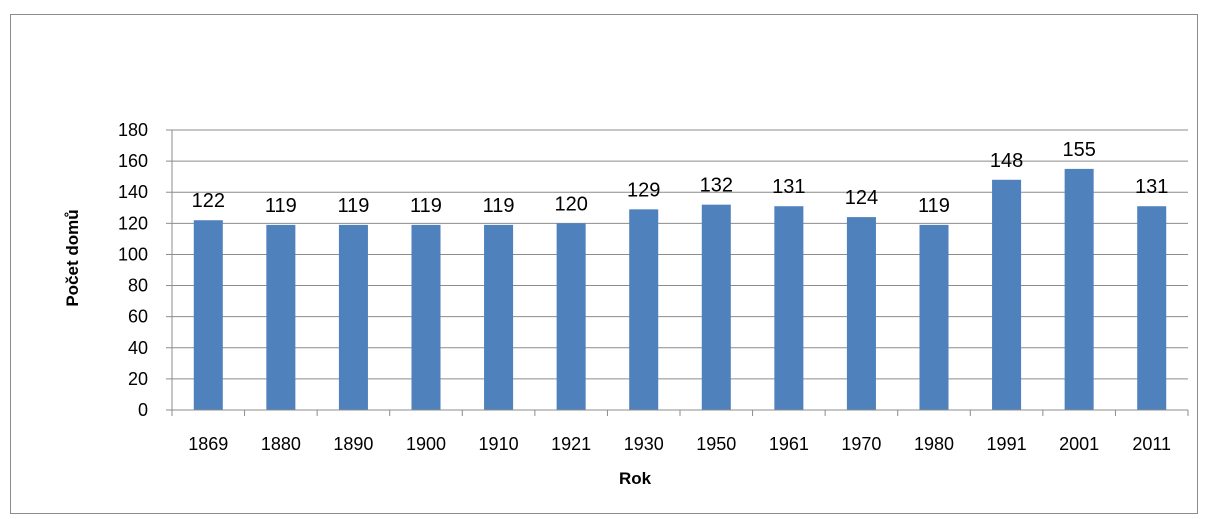 The height and width of the screenshot is (519, 1206). Describe the element at coordinates (138, 317) in the screenshot. I see `y-tick-label: 60` at that location.